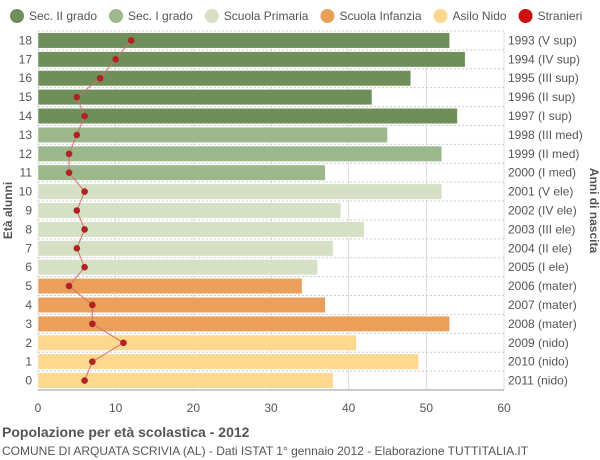  I want to click on y-axis-title-left: Età alunni, so click(8, 210).